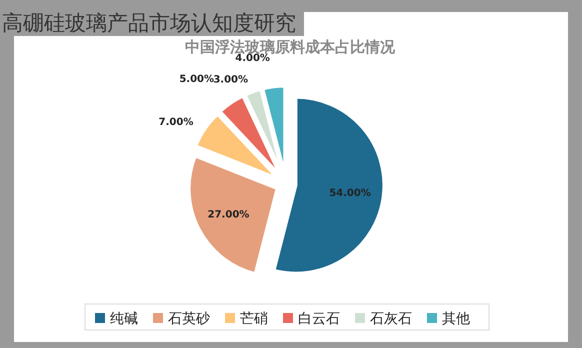 The image size is (582, 348). What do you see at coordinates (124, 319) in the screenshot?
I see `legend-label: 纯碱` at bounding box center [124, 319].